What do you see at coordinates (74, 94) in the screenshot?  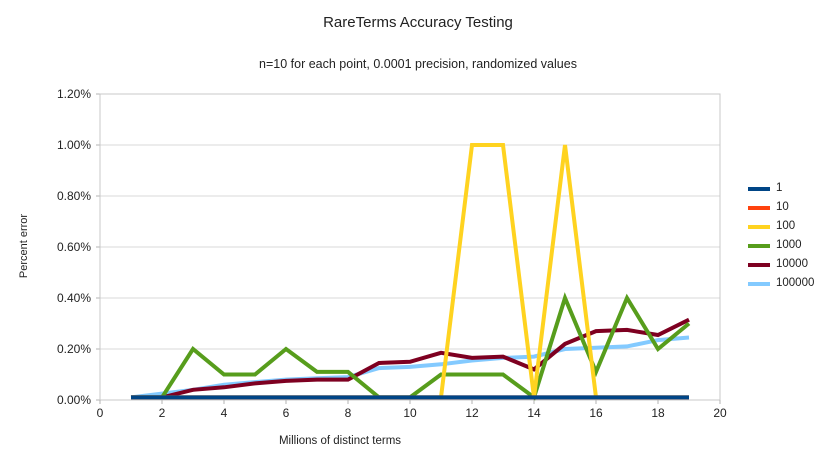 I see `y-tick-label: 1.20%` at bounding box center [74, 94].